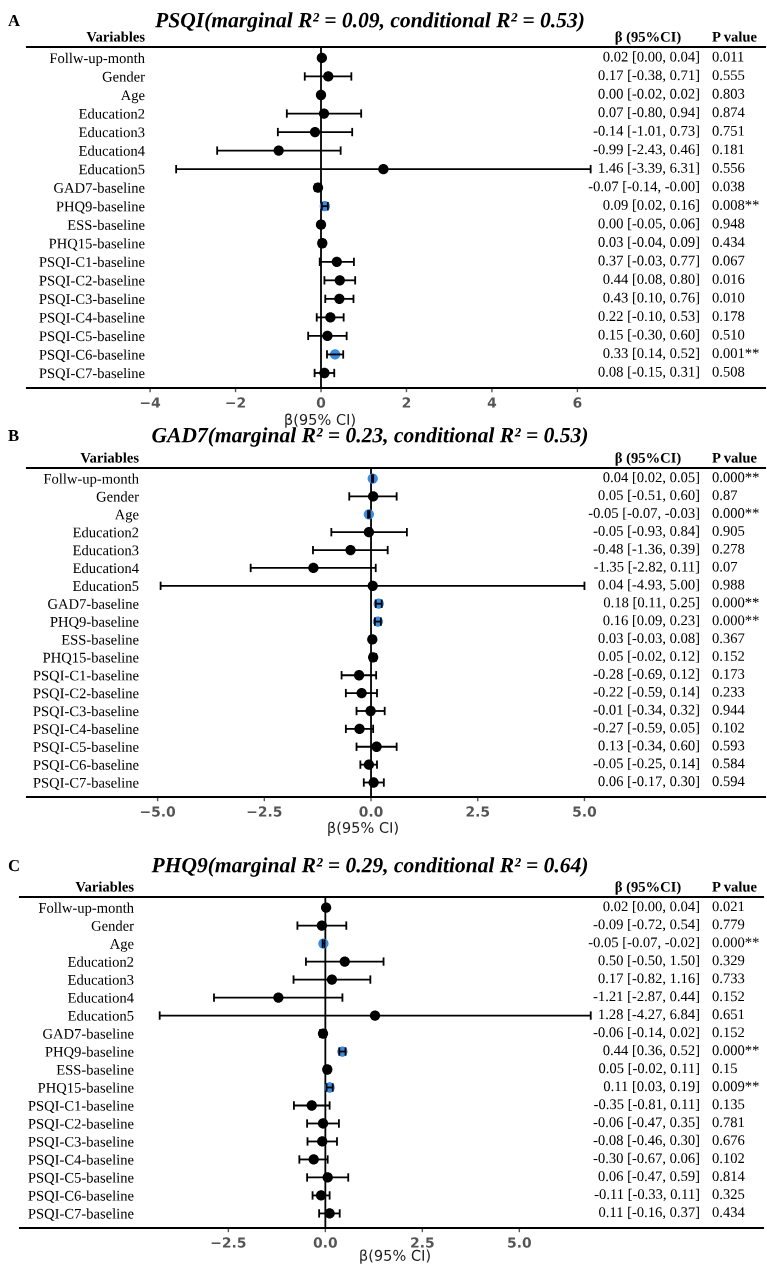  I want to click on y-tick-label: PSQI-C3-baseline, so click(86, 712).